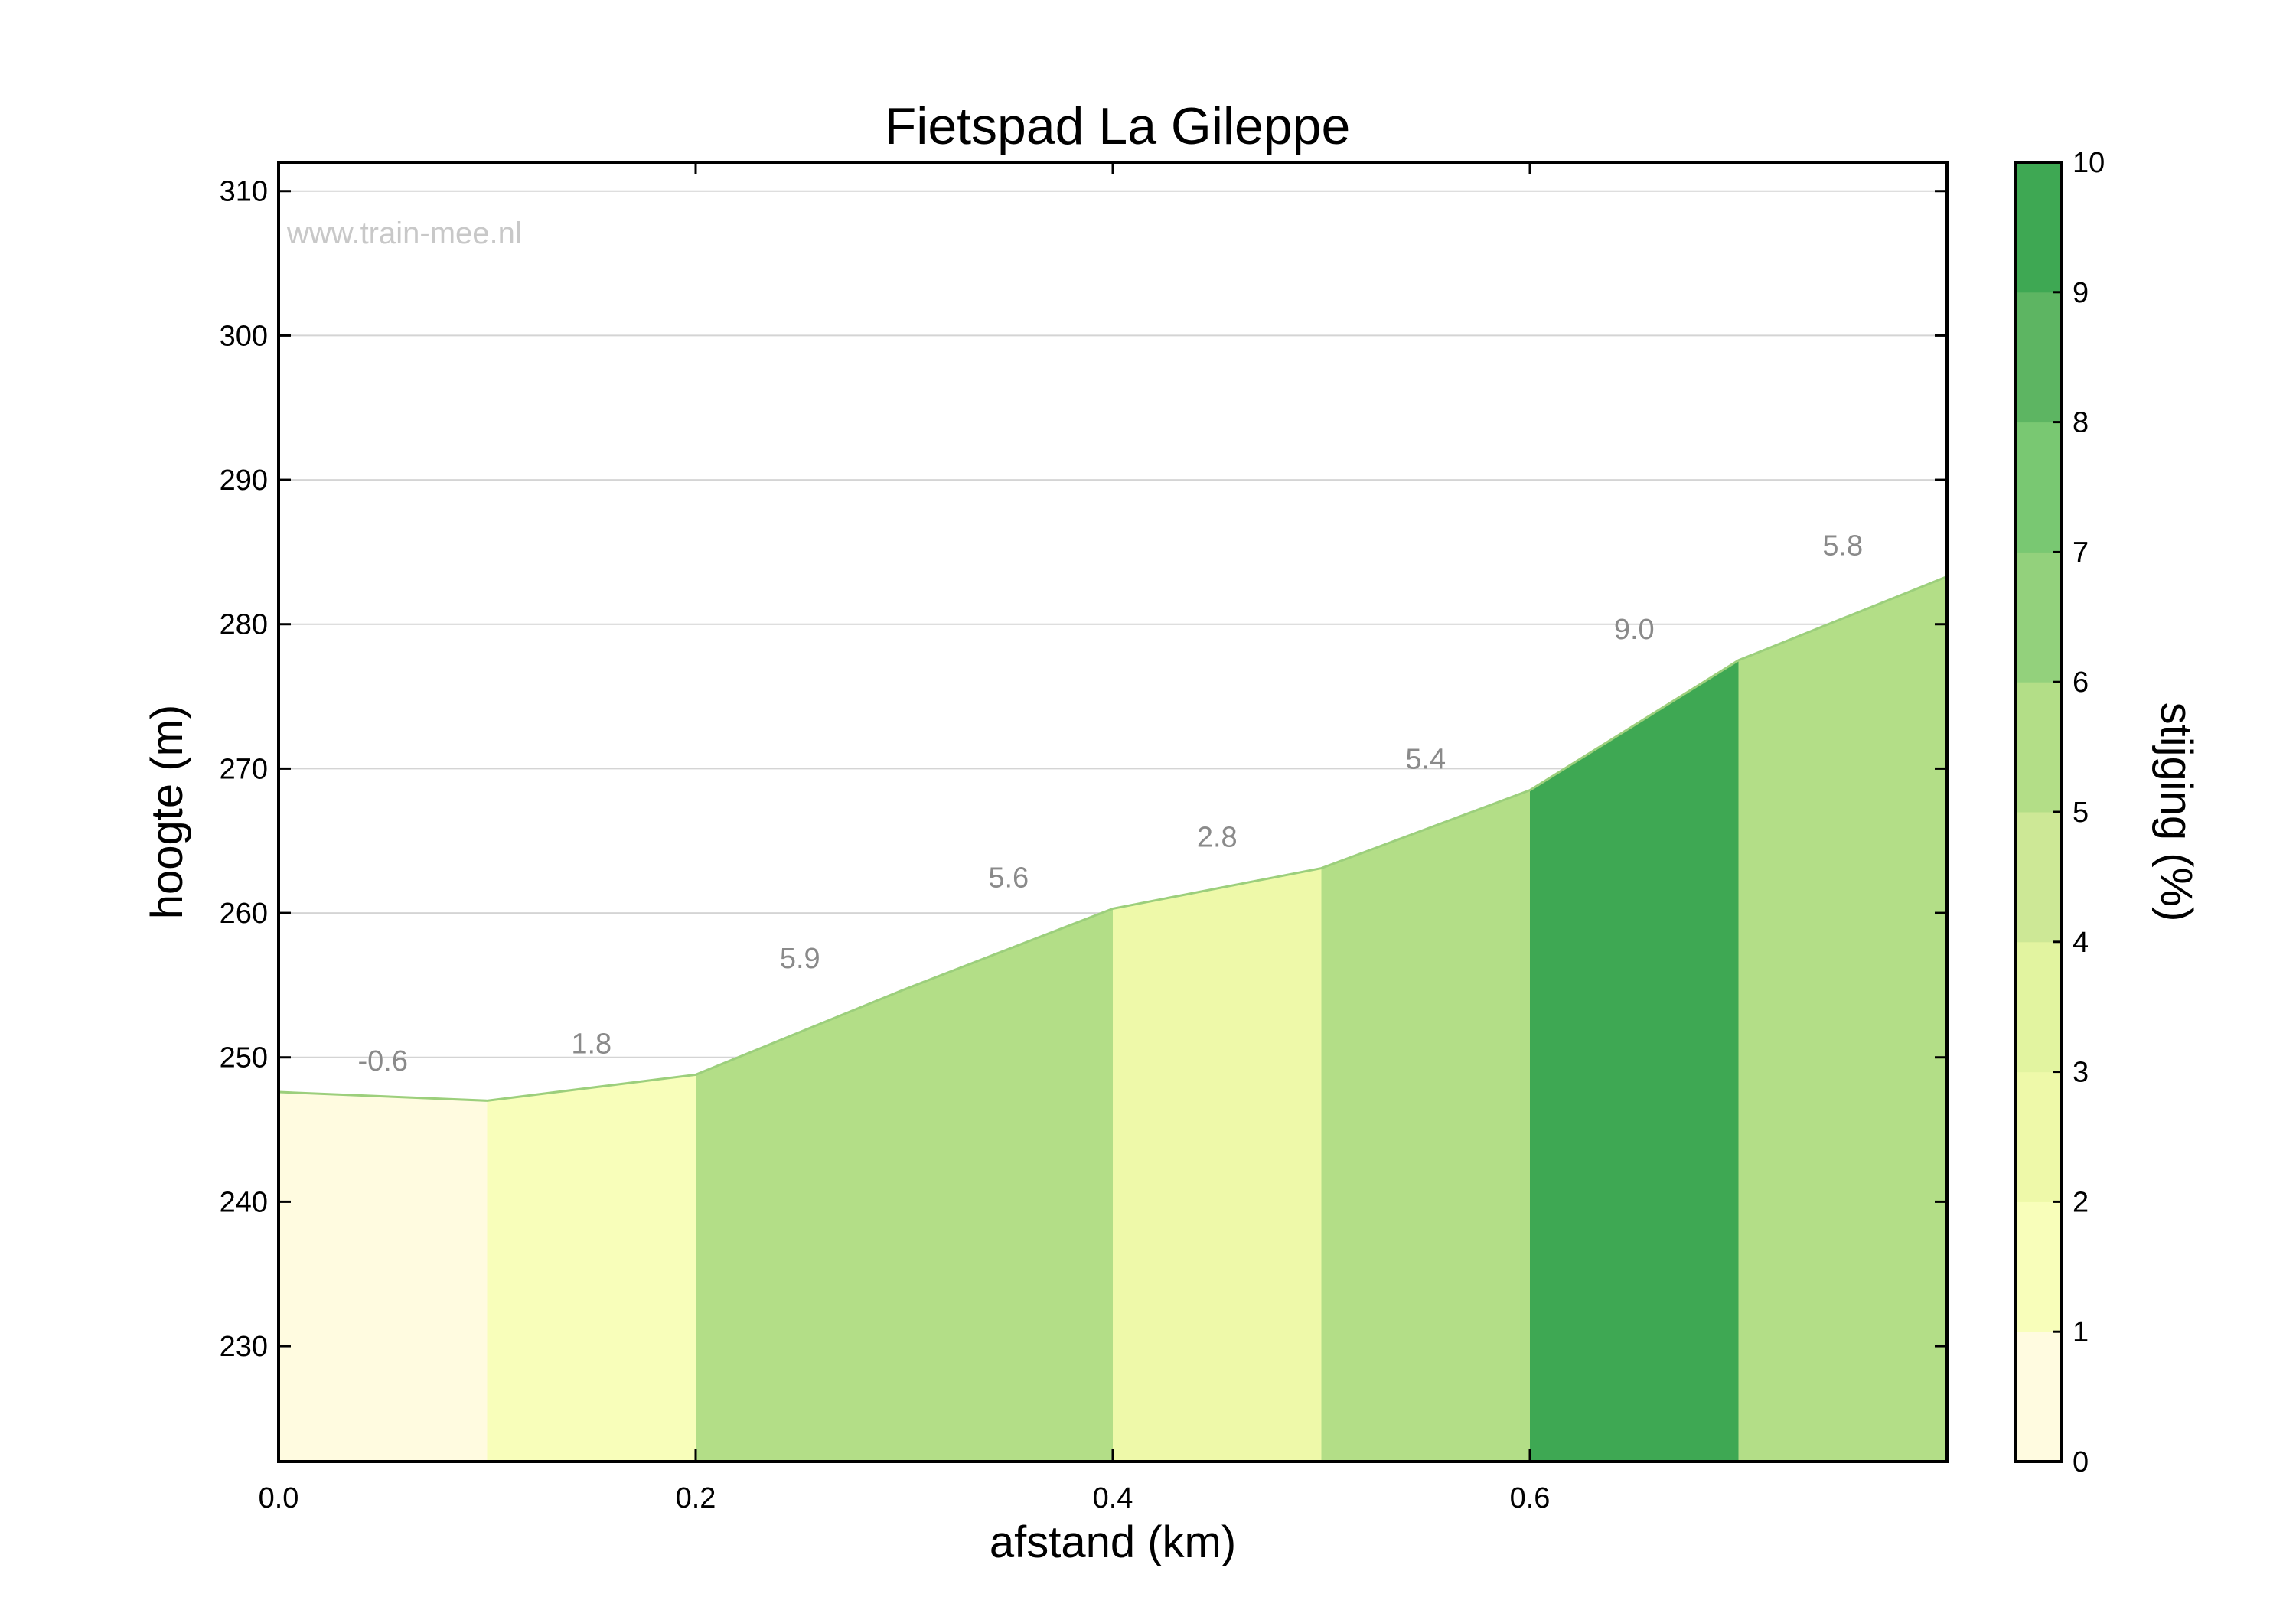  Describe the element at coordinates (591, 1044) in the screenshot. I see `grade-label-1: 1.8` at that location.